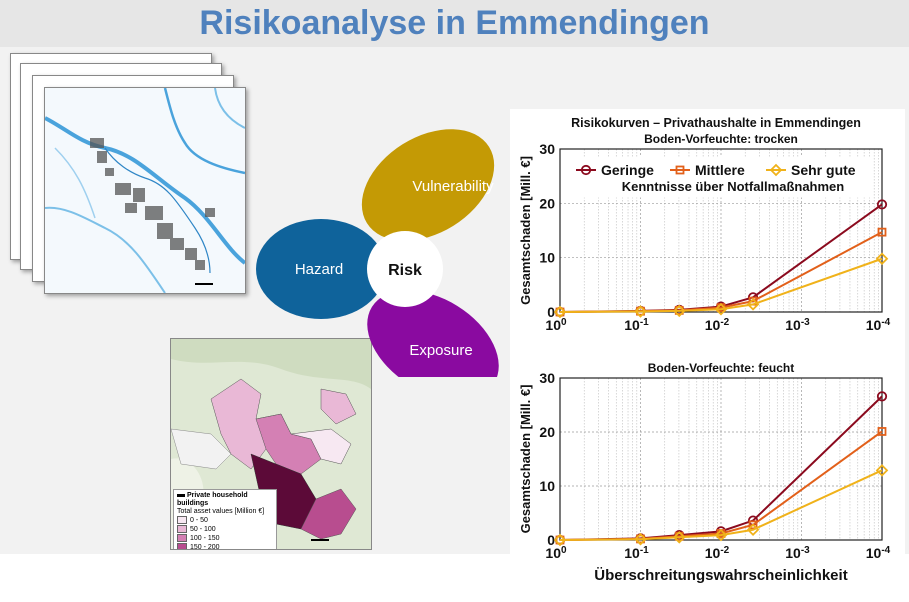 The height and width of the screenshot is (602, 909). Describe the element at coordinates (225, 529) in the screenshot. I see `asset-legend-item: 50 - 100` at that location.